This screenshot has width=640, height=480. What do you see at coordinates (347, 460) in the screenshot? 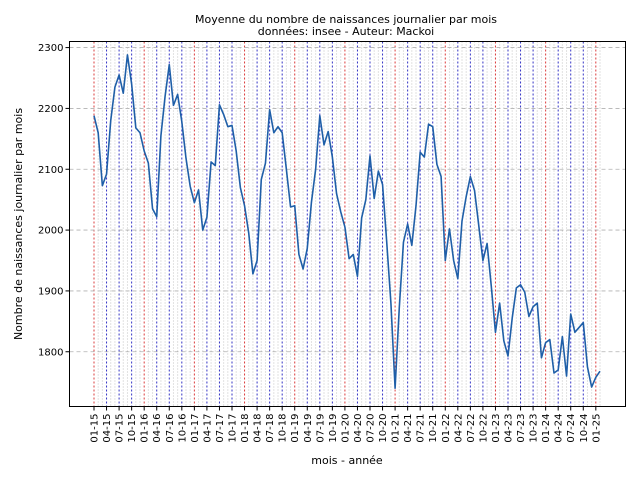
I see `x-axis-label: mois - année` at bounding box center [347, 460].